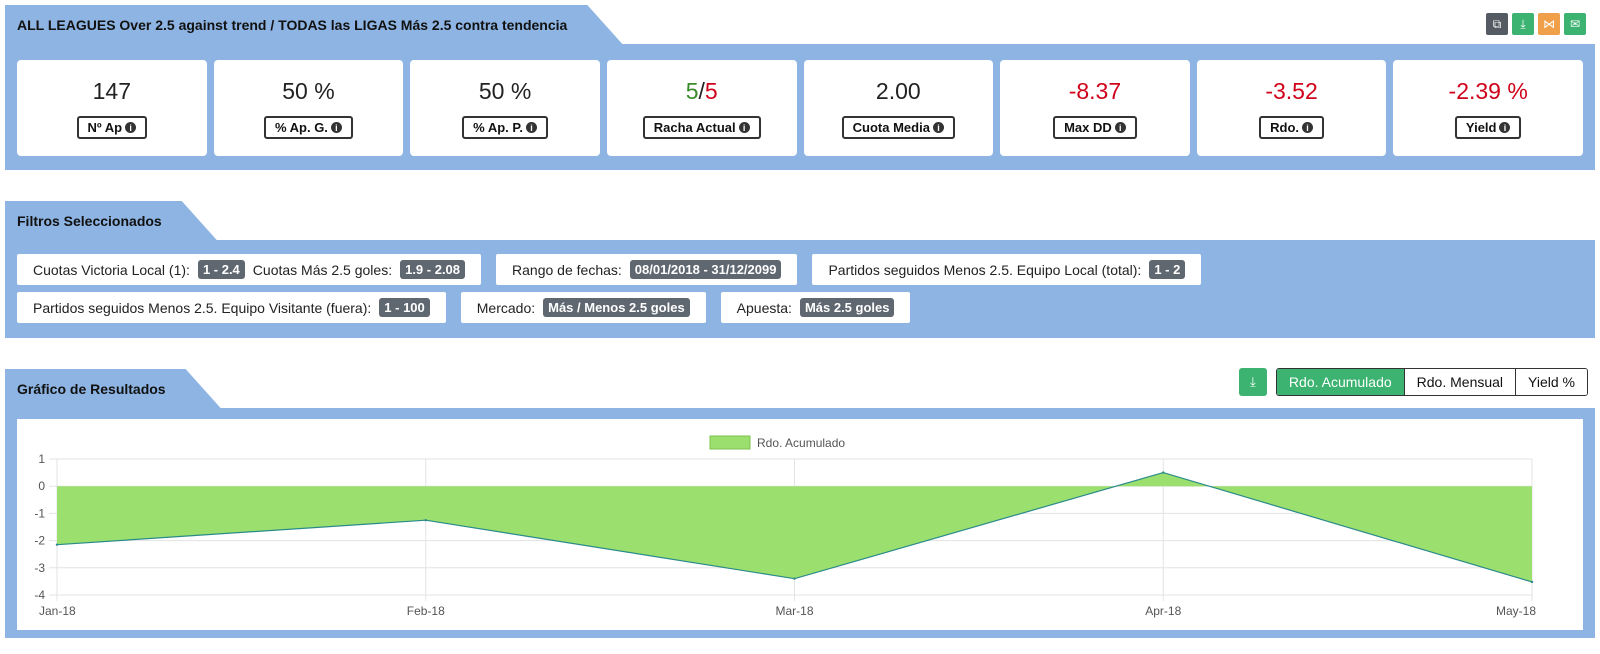 This screenshot has height=654, width=1600. Describe the element at coordinates (322, 269) in the screenshot. I see `filter-label: Cuotas Más 2.5 goles:` at that location.